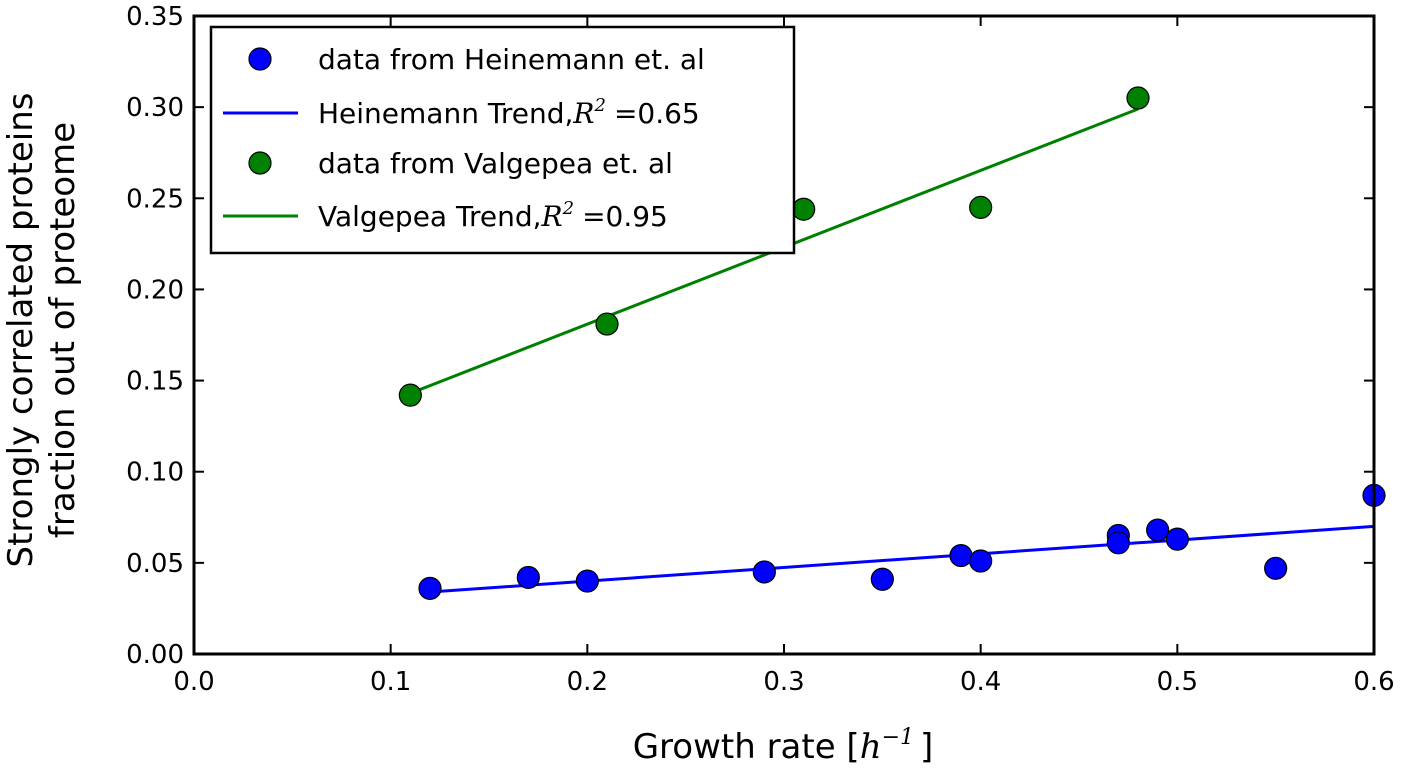  What do you see at coordinates (430, 216) in the screenshot?
I see `legend-valgepea-trend-name: Valgepea Trend,` at bounding box center [430, 216].